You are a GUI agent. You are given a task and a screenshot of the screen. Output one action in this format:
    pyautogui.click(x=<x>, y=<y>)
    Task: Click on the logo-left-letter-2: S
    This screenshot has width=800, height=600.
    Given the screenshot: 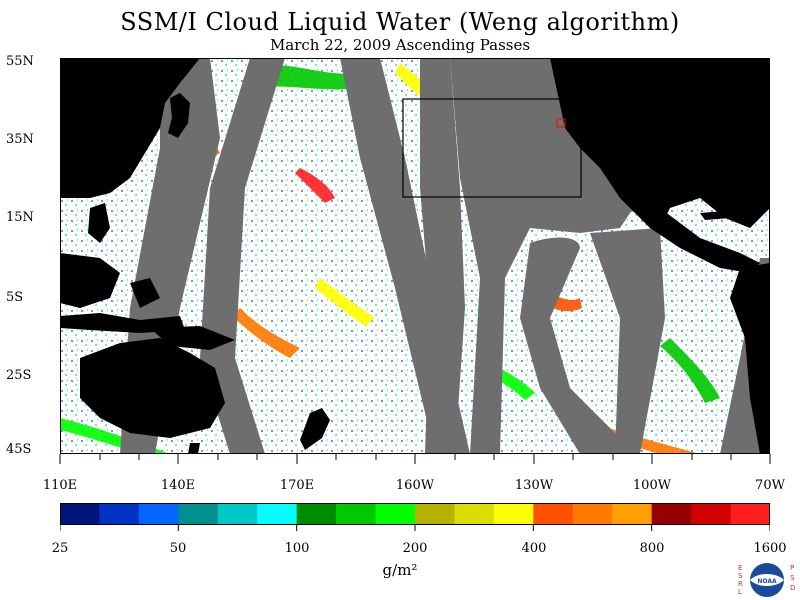 What is the action you would take?
    pyautogui.click(x=740, y=576)
    